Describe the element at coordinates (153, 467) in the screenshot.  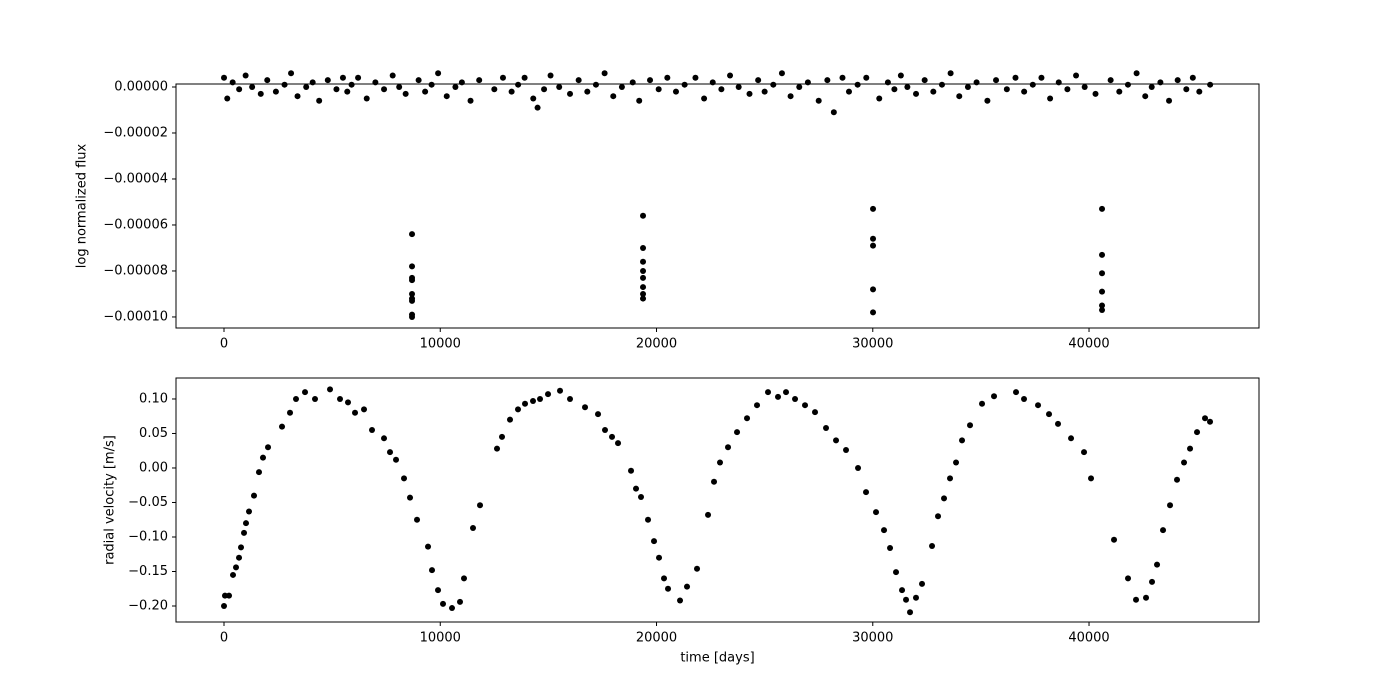
I see `y-tick-label: 0.00` at that location.